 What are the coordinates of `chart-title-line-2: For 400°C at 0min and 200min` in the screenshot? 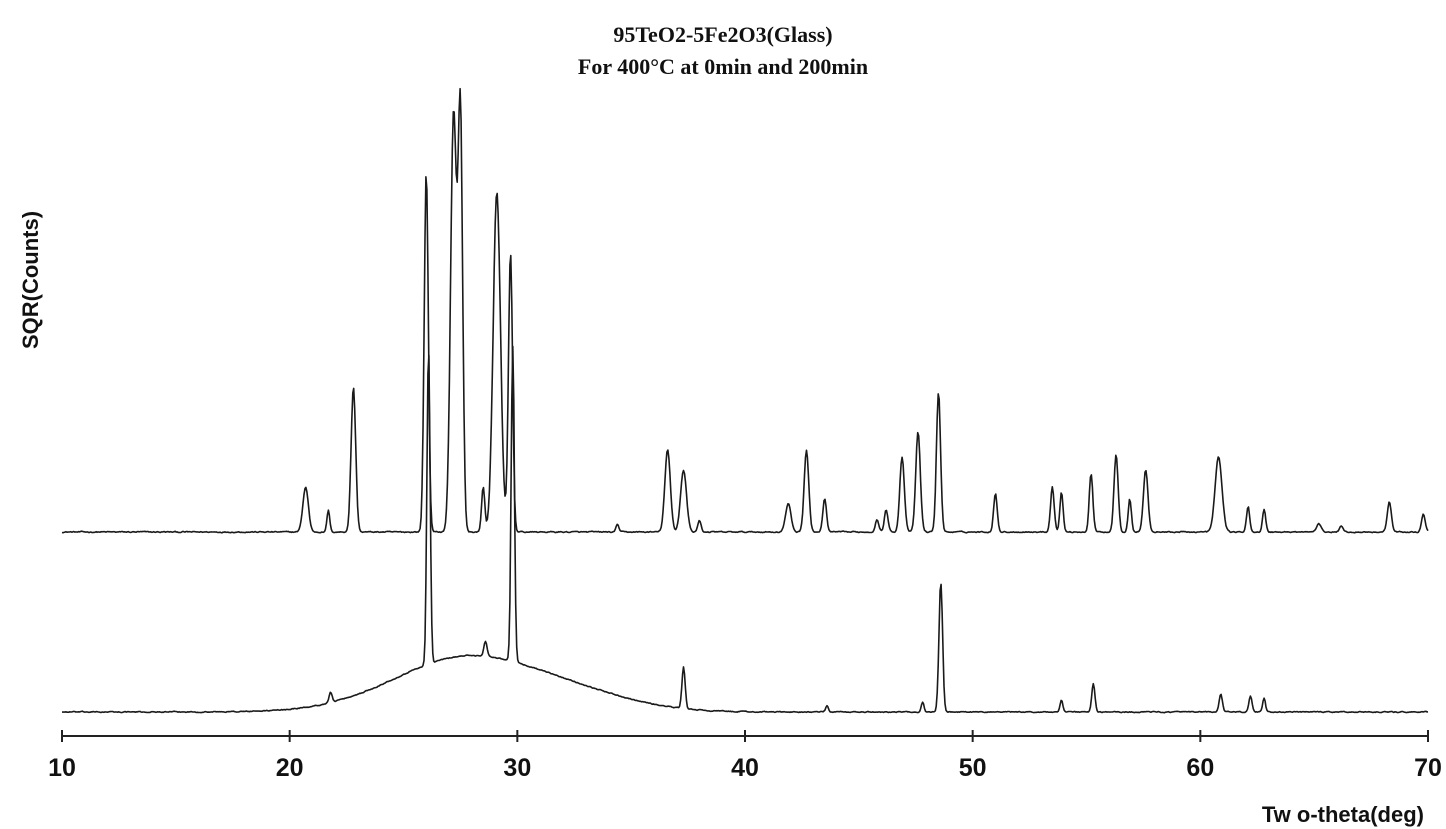 It's located at (723, 66).